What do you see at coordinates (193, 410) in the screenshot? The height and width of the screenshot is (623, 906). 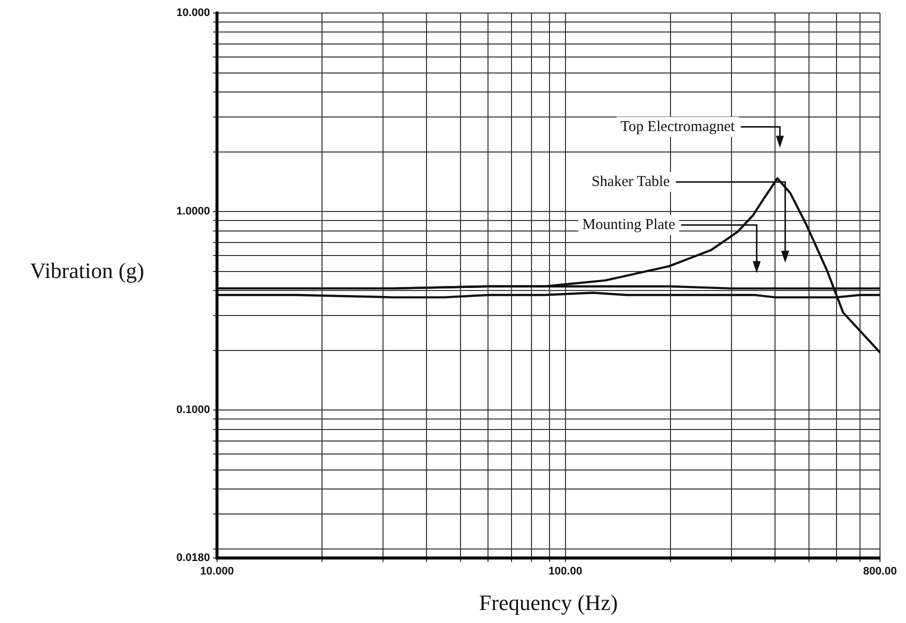 I see `y-tick-label: 0.1000` at bounding box center [193, 410].